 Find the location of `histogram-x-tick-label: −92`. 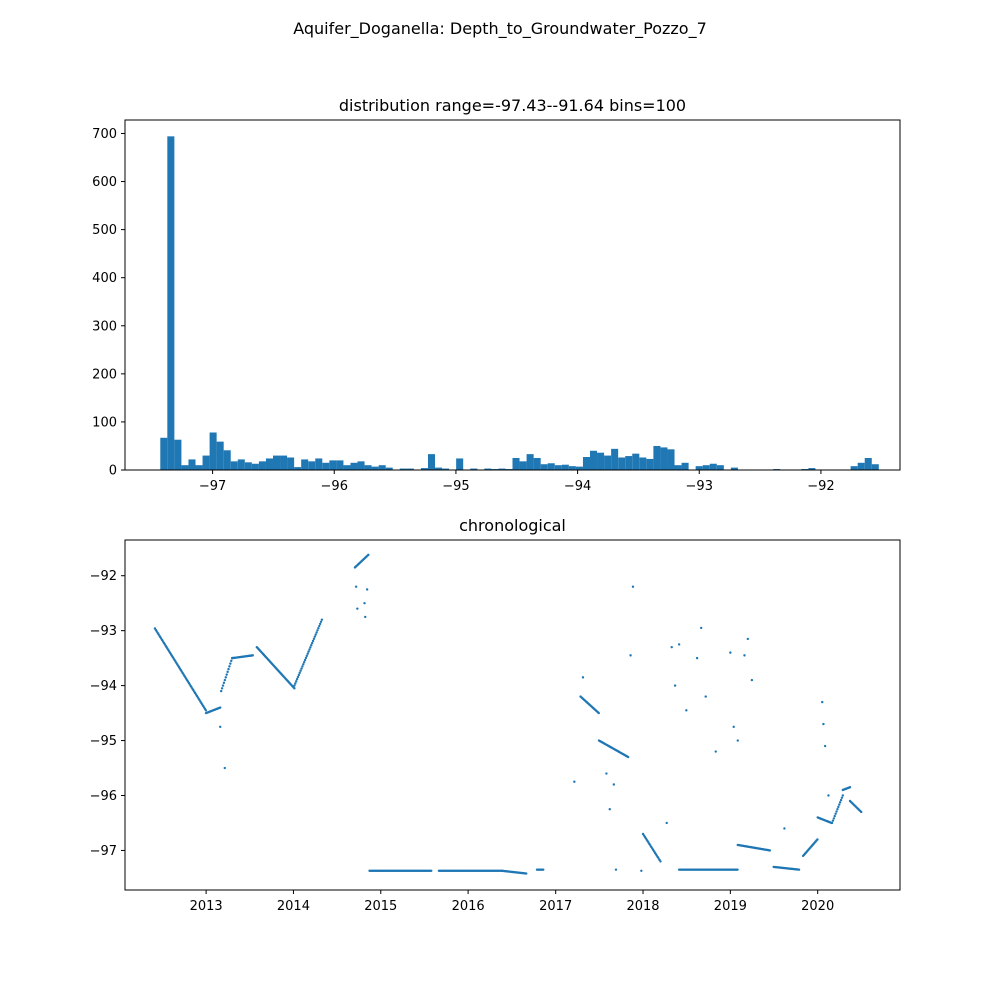

histogram-x-tick-label: −92 is located at coordinates (820, 486).